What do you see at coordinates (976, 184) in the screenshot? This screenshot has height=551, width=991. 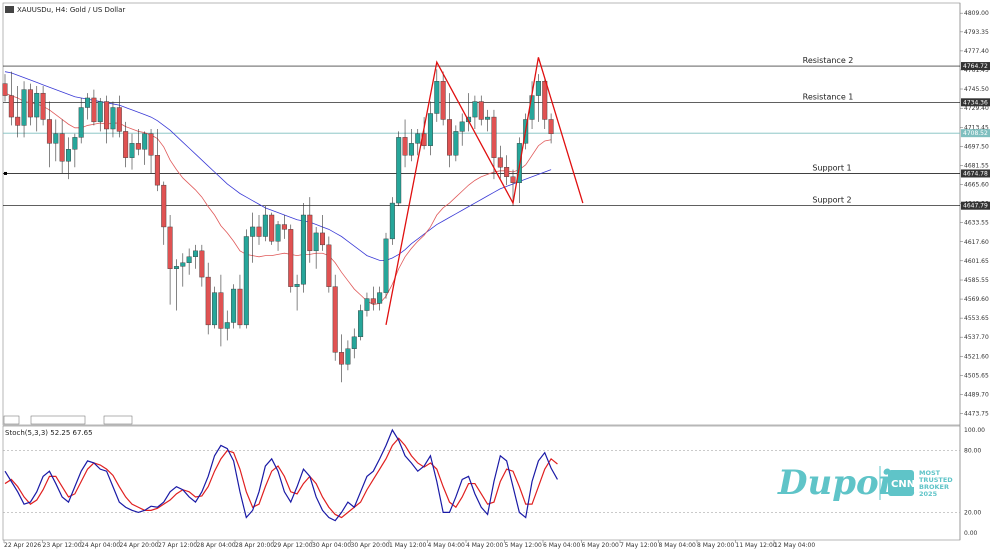 I see `price-tick-label: 4665.60` at bounding box center [976, 184].